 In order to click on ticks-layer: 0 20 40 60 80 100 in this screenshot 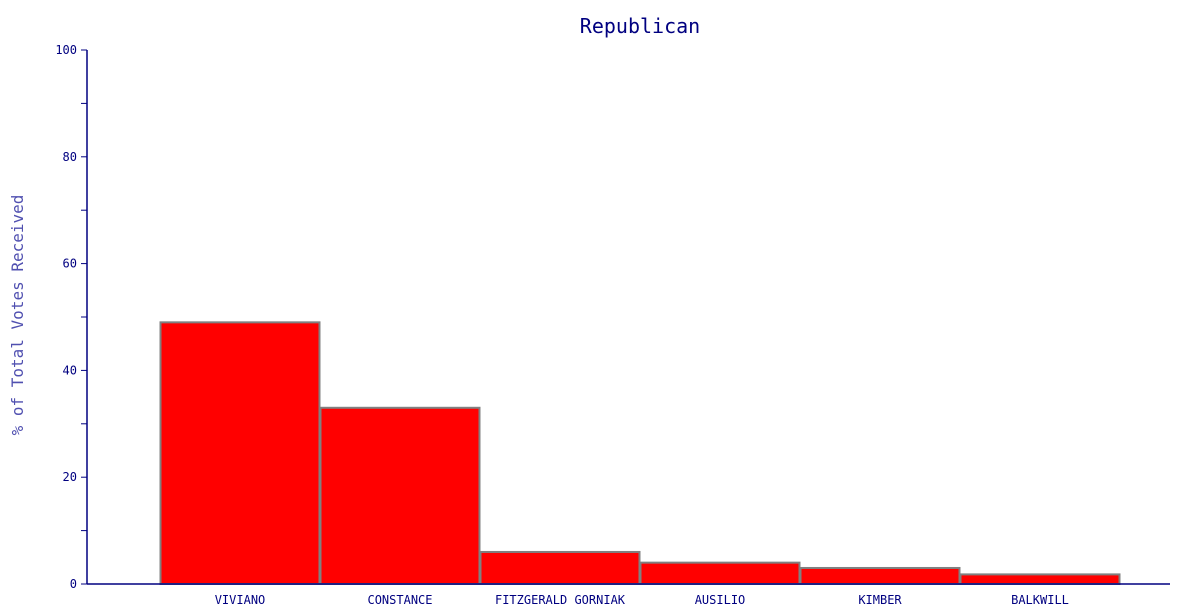, I will do `click(71, 317)`.